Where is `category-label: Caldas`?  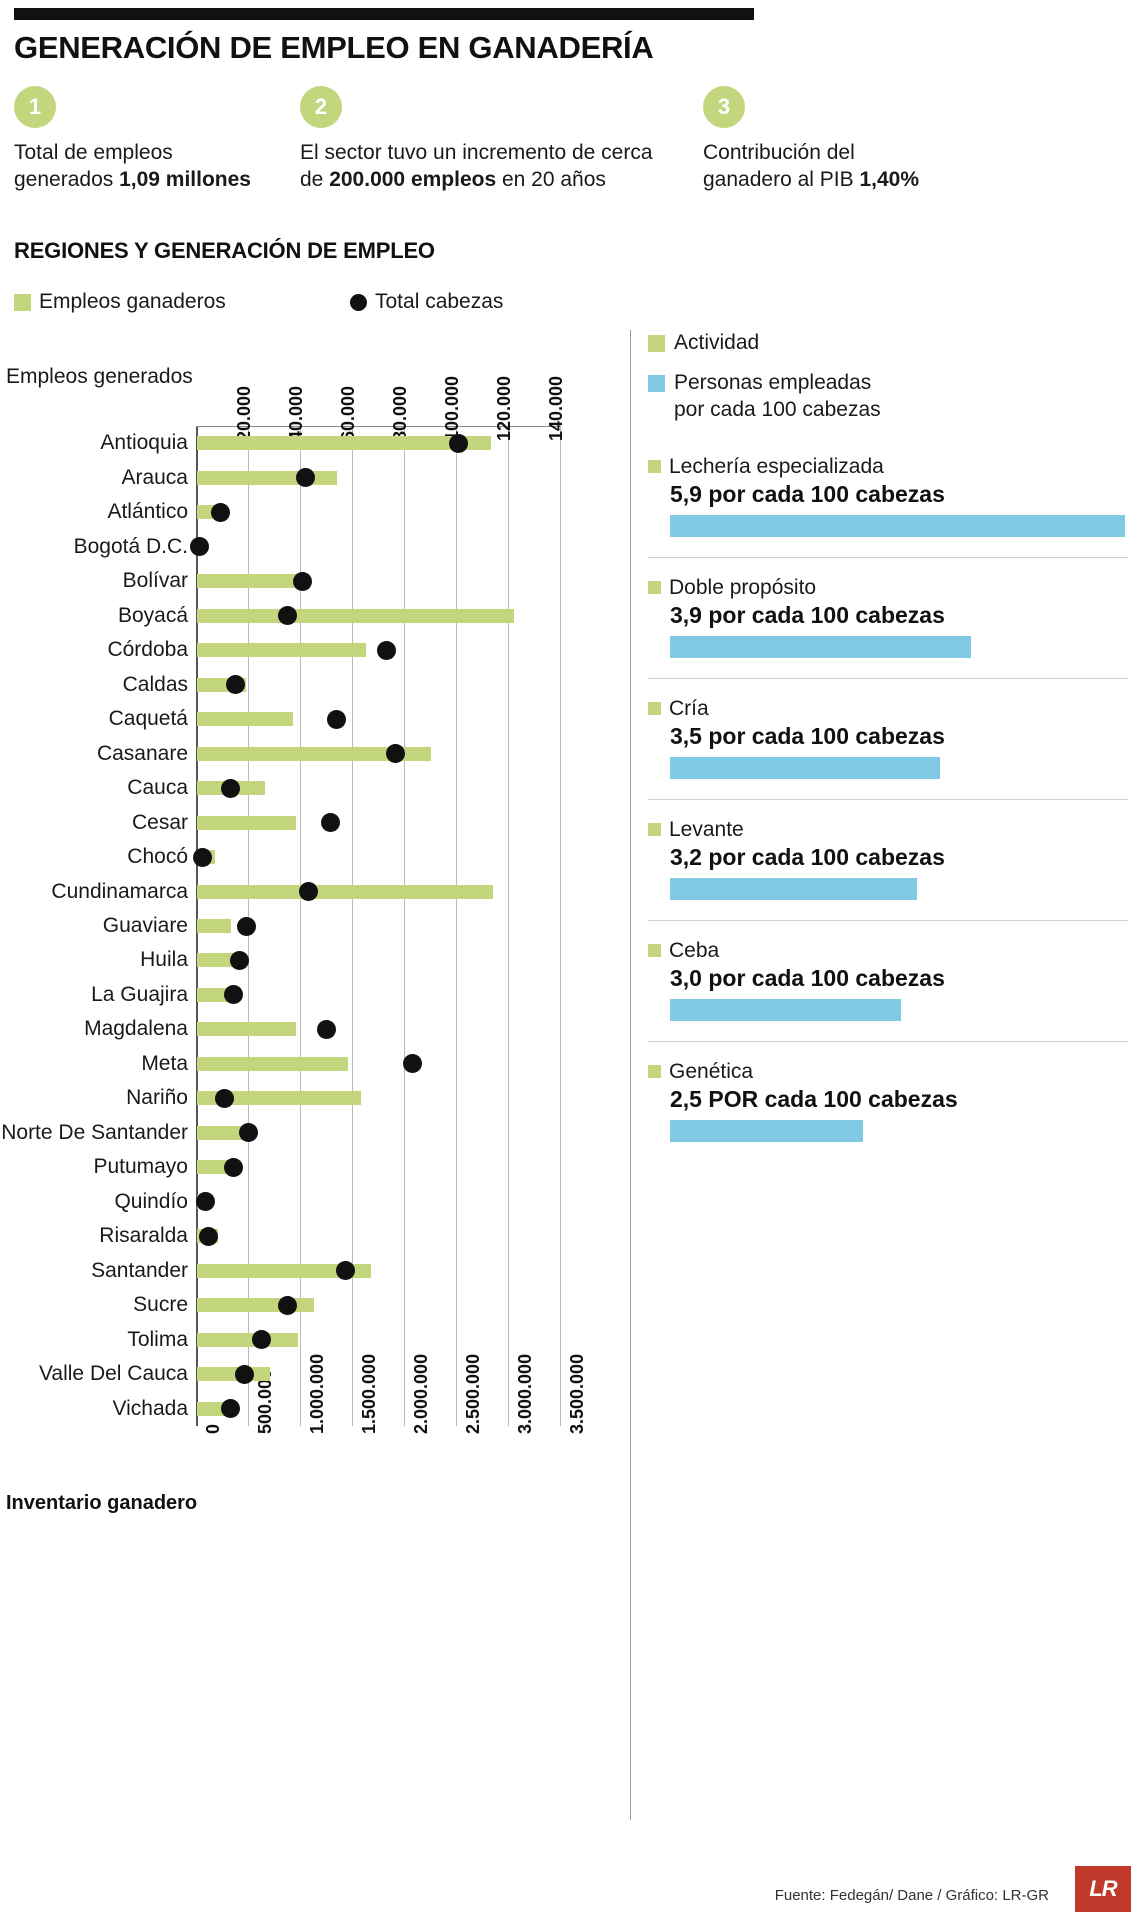
category-label: Caldas is located at coordinates (155, 684).